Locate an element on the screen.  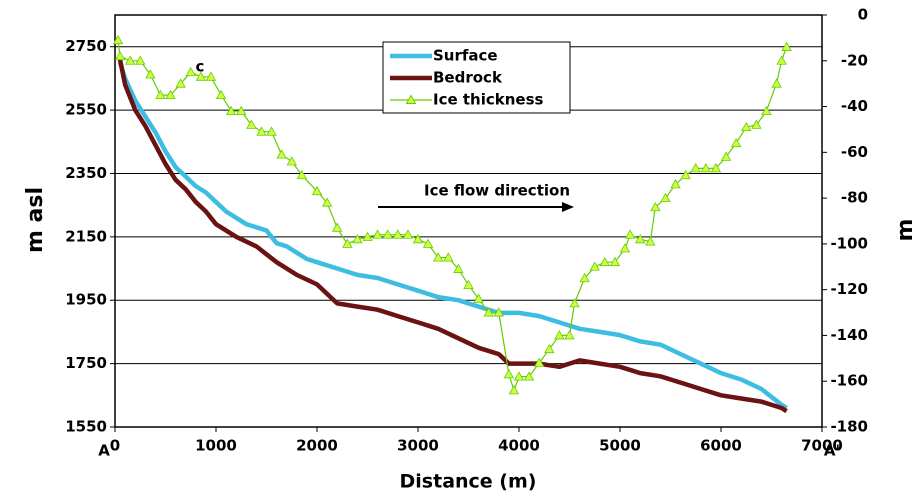
legend-marker is located at coordinates (411, 99).